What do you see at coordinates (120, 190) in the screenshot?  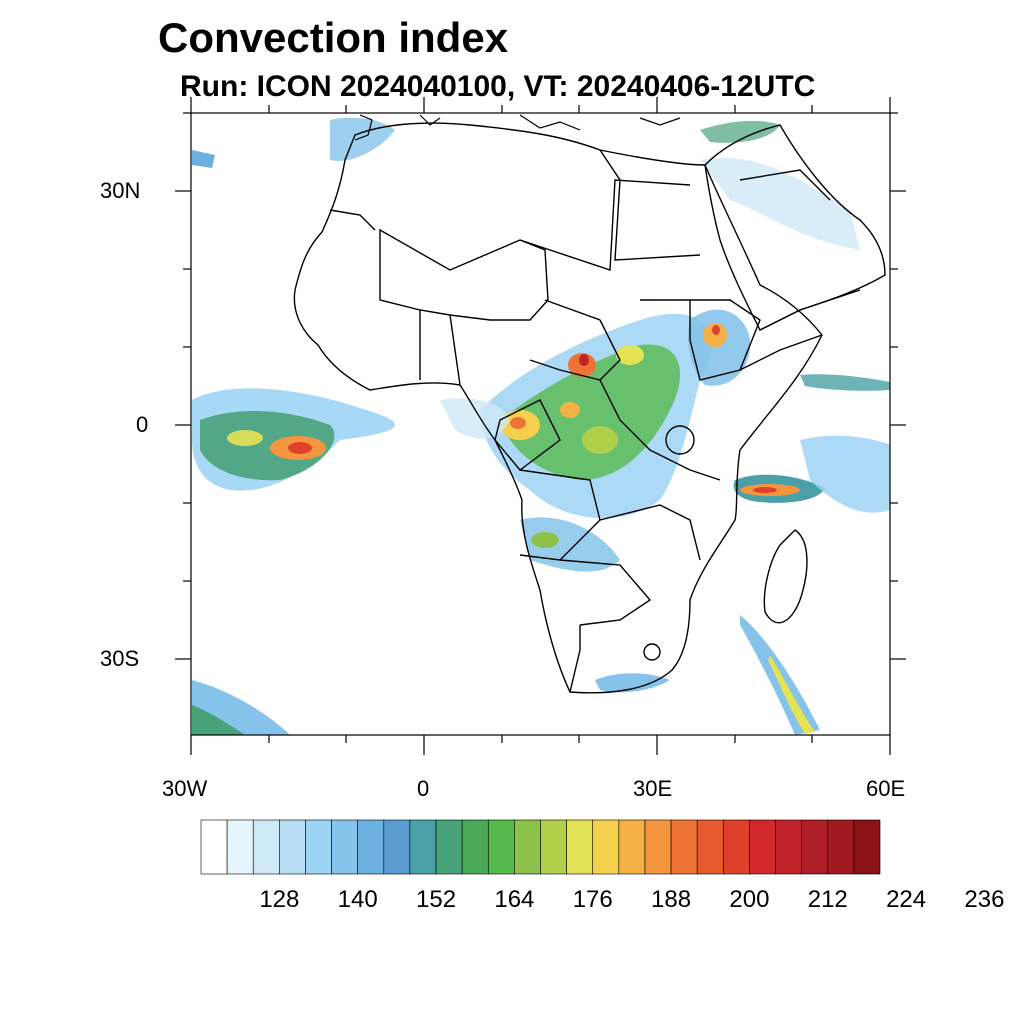 I see `lat-label-30n: 30N` at bounding box center [120, 190].